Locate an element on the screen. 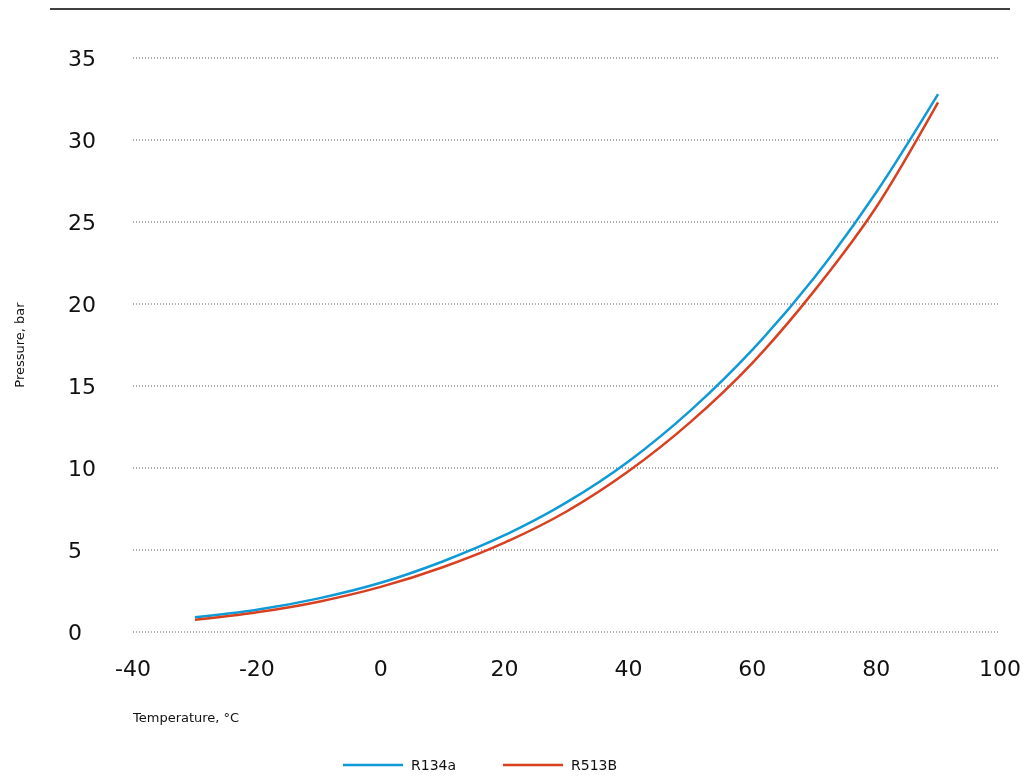 This screenshot has height=780, width=1025. y-tick-label: 5 is located at coordinates (75, 550).